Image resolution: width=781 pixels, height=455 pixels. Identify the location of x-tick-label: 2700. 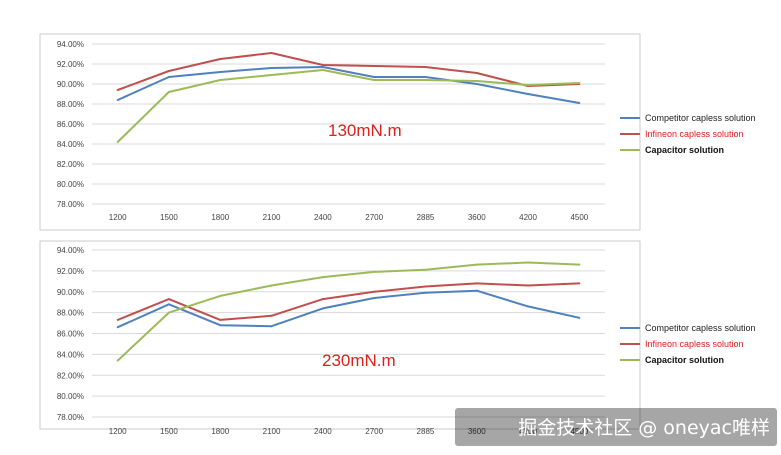
(374, 217).